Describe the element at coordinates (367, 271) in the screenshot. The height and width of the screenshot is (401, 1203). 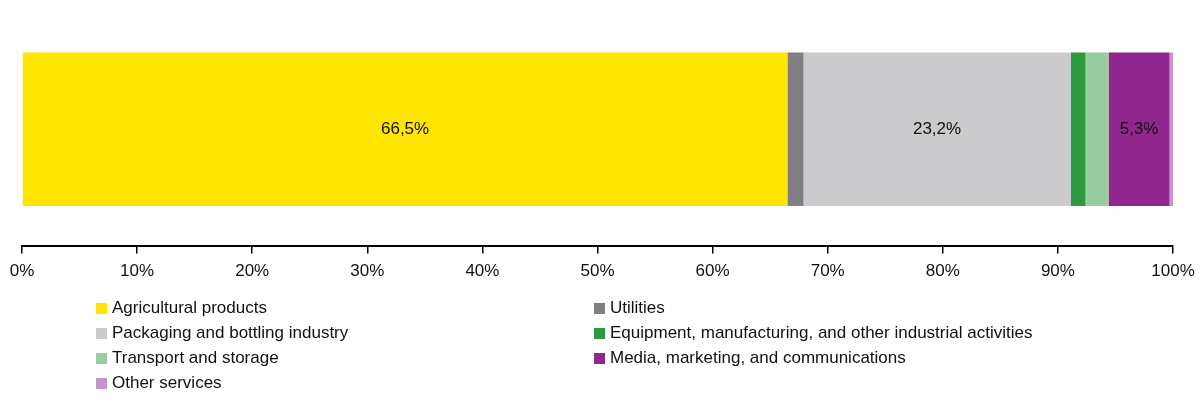
I see `x-tick-label: 30%` at that location.